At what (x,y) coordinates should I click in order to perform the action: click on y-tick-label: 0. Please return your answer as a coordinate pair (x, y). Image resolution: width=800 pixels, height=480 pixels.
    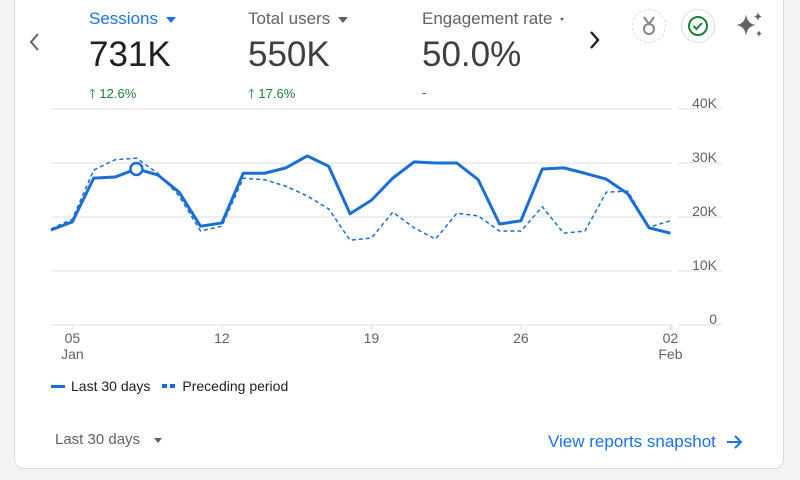
    Looking at the image, I should click on (713, 319).